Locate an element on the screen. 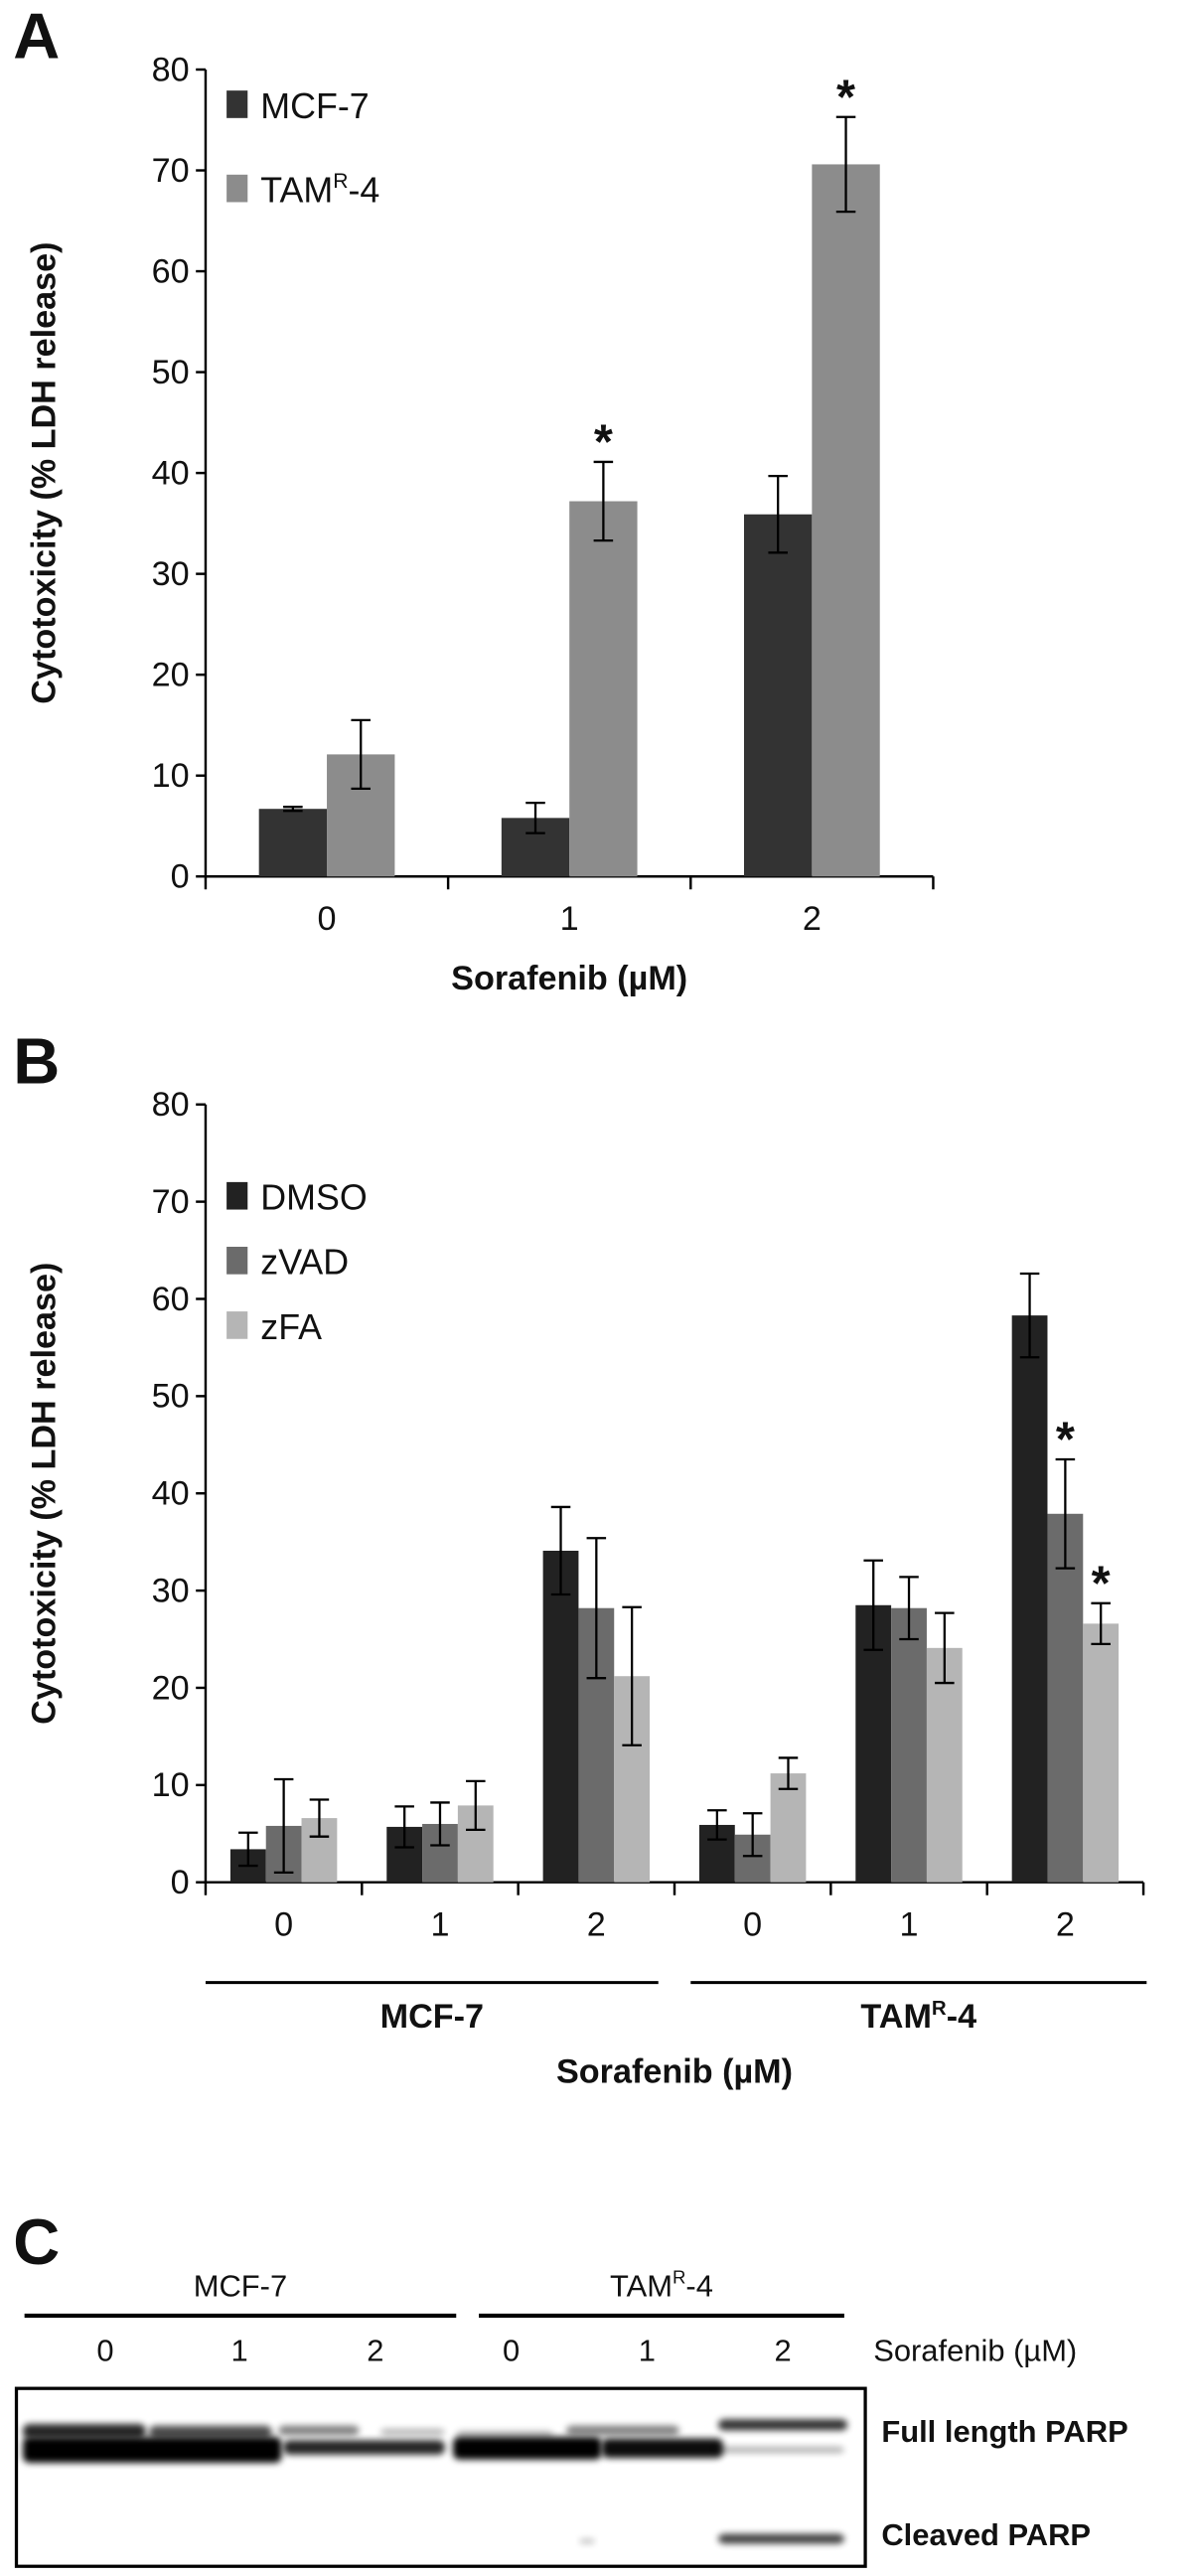 This screenshot has width=1197, height=2576. blot-band-label-full-length: Full length PARP is located at coordinates (1004, 2431).